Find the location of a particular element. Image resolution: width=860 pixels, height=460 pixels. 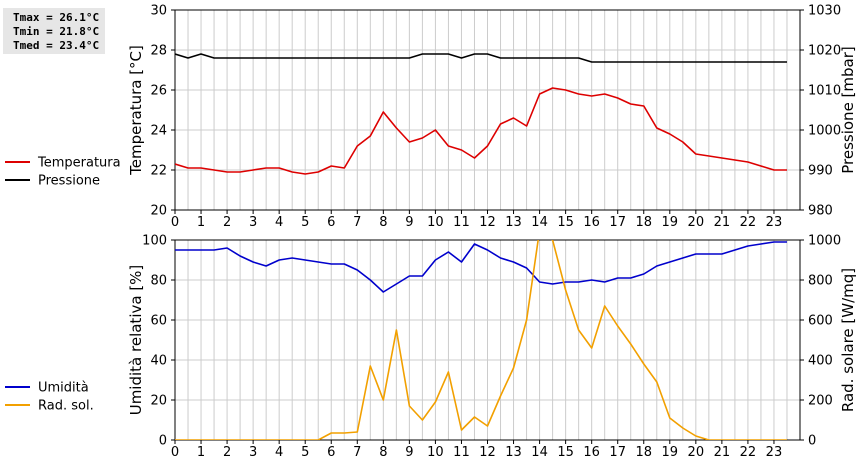

y-tick-label-right: 800 is located at coordinates (820, 281).